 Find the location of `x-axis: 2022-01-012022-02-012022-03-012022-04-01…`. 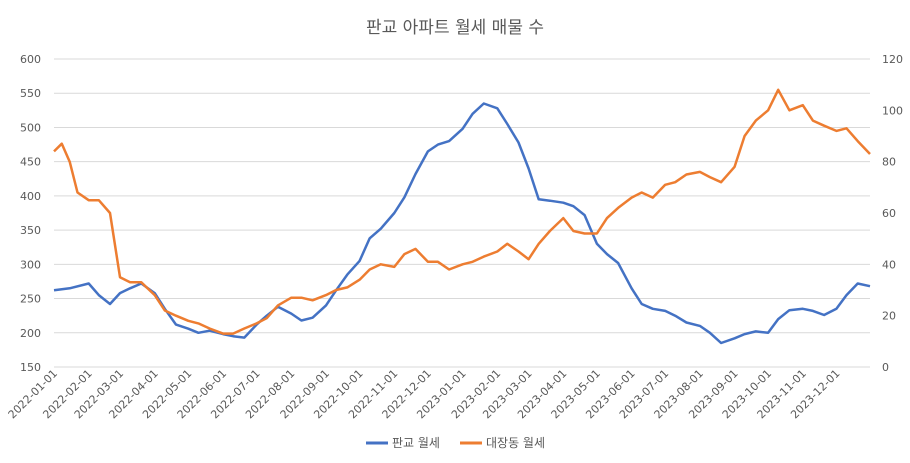

x-axis: 2022-01-012022-02-012022-03-012022-04-01… is located at coordinates (424, 394).